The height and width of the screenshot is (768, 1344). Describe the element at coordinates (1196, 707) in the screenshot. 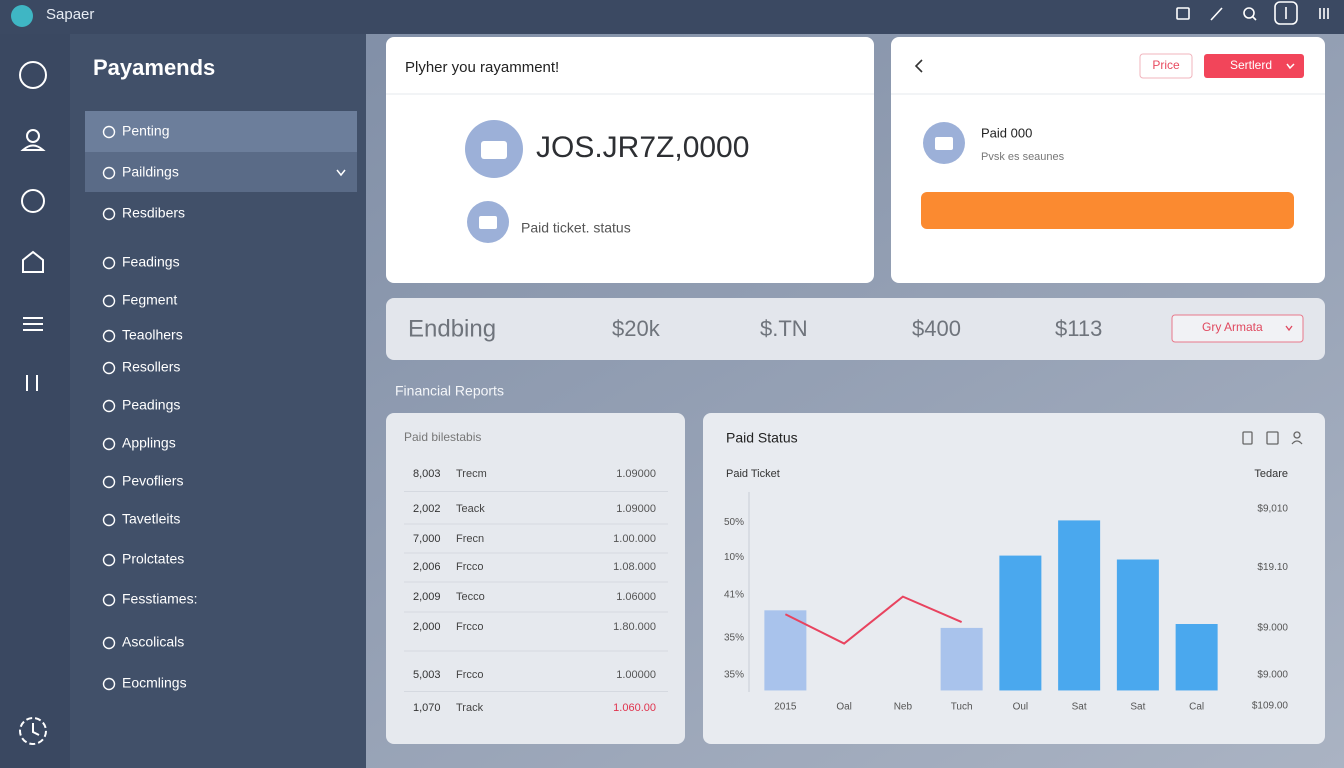

I see `x-tick-label: Cal` at that location.